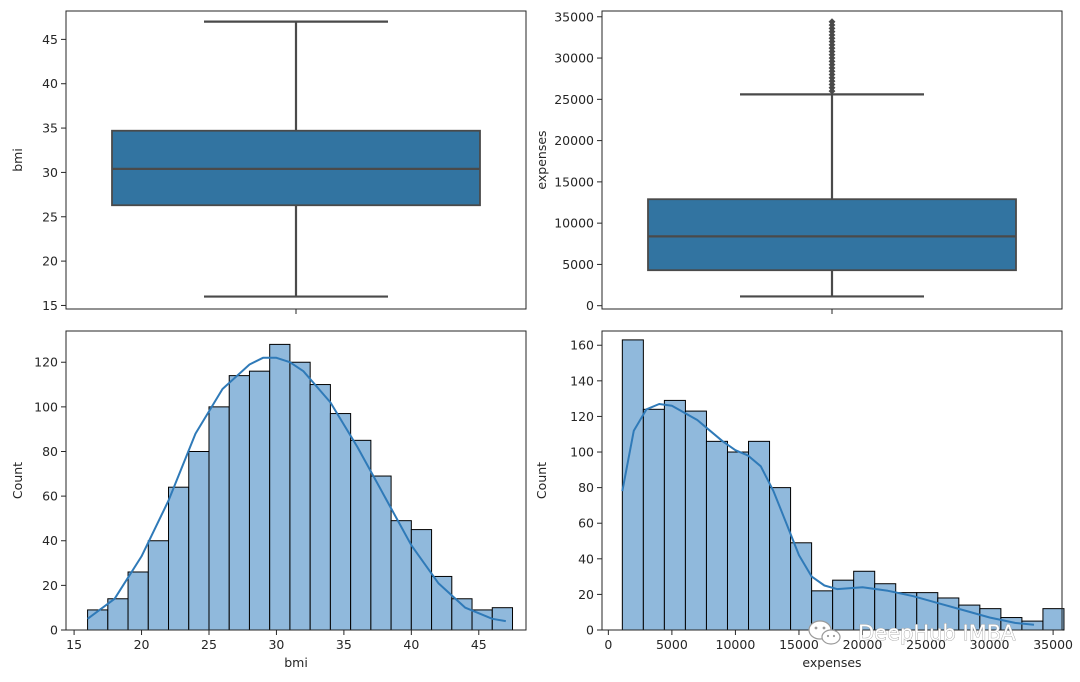 The width and height of the screenshot is (1080, 682). I want to click on y-tick-label: 30, so click(50, 172).